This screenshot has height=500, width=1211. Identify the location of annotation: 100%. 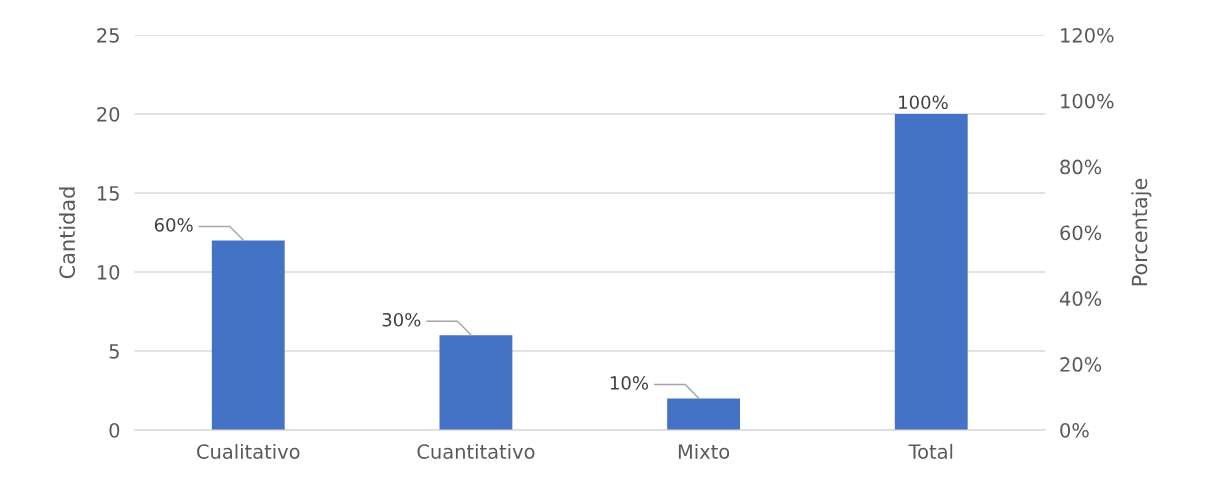
(923, 102).